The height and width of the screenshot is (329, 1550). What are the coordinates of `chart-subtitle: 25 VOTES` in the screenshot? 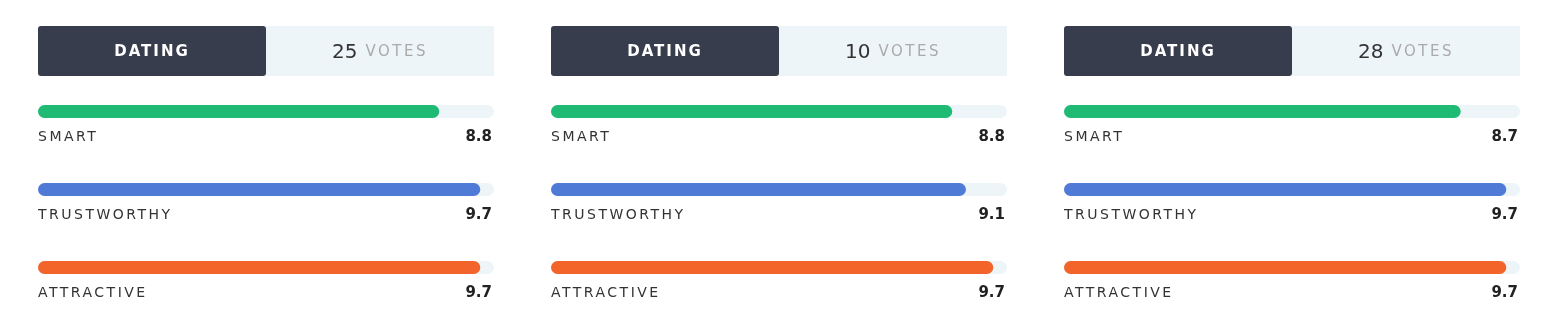 It's located at (380, 51).